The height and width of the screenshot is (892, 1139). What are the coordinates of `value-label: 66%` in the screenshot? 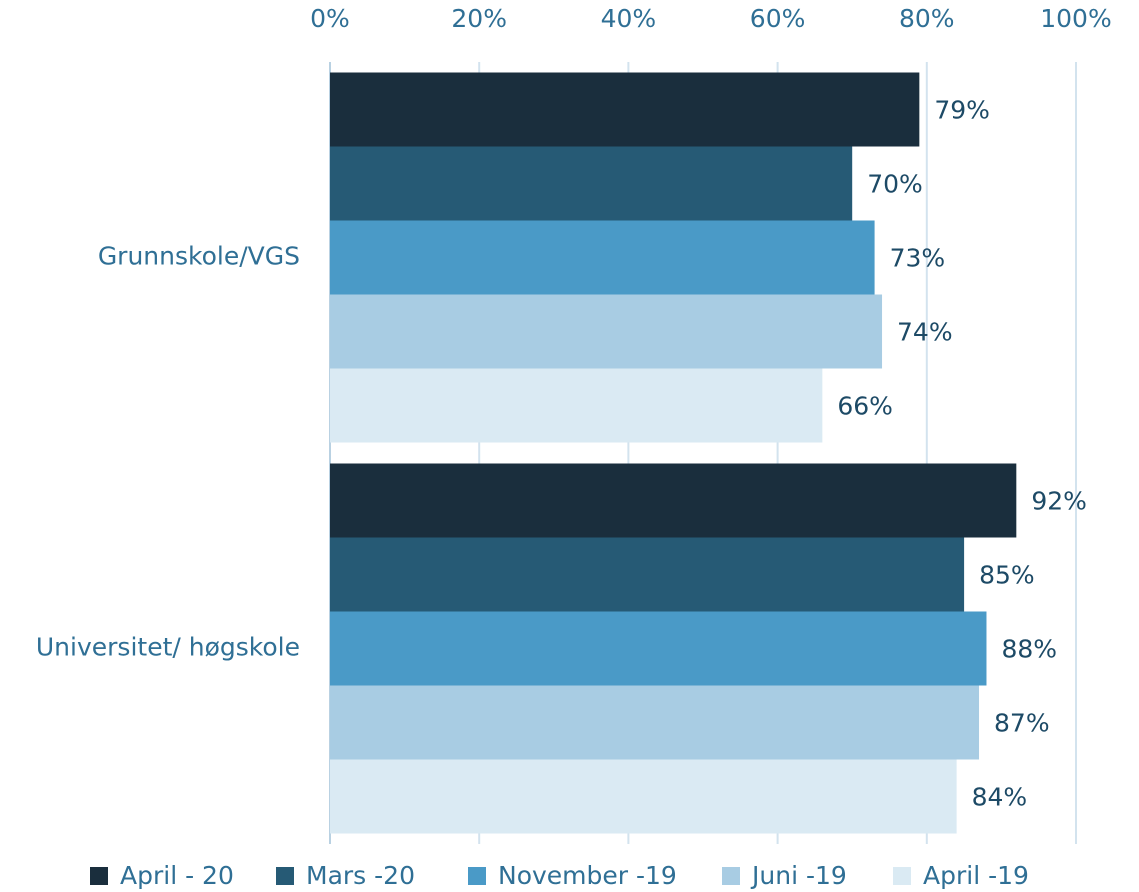 It's located at (865, 406).